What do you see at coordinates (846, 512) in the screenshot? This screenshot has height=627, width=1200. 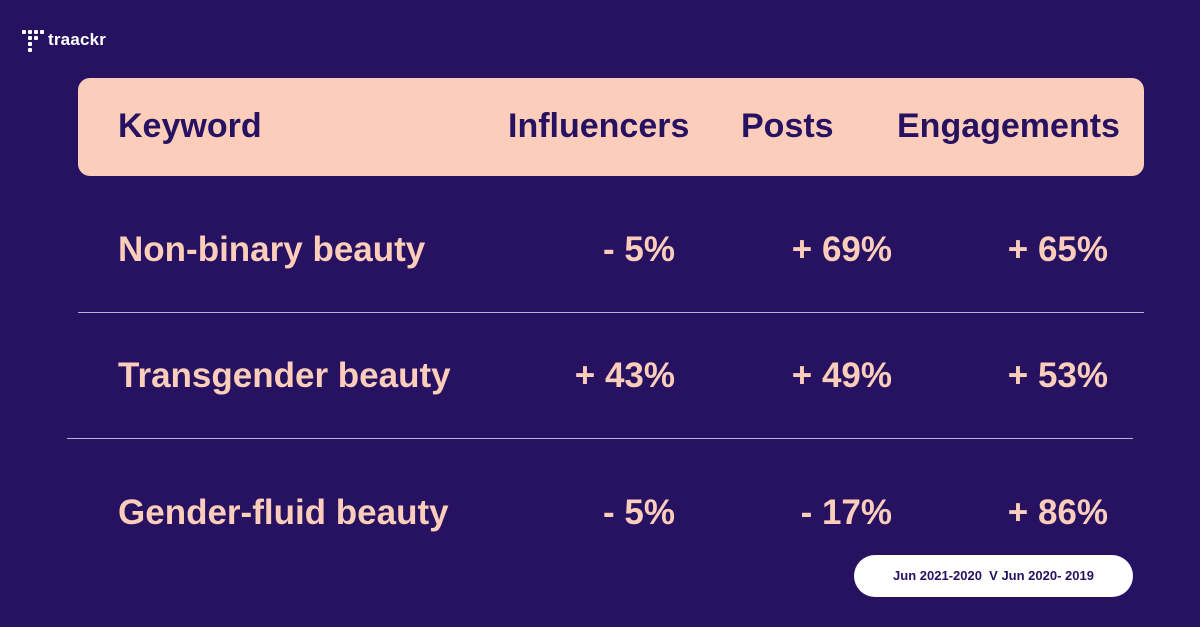 I see `row-posts-value: - 17%` at bounding box center [846, 512].